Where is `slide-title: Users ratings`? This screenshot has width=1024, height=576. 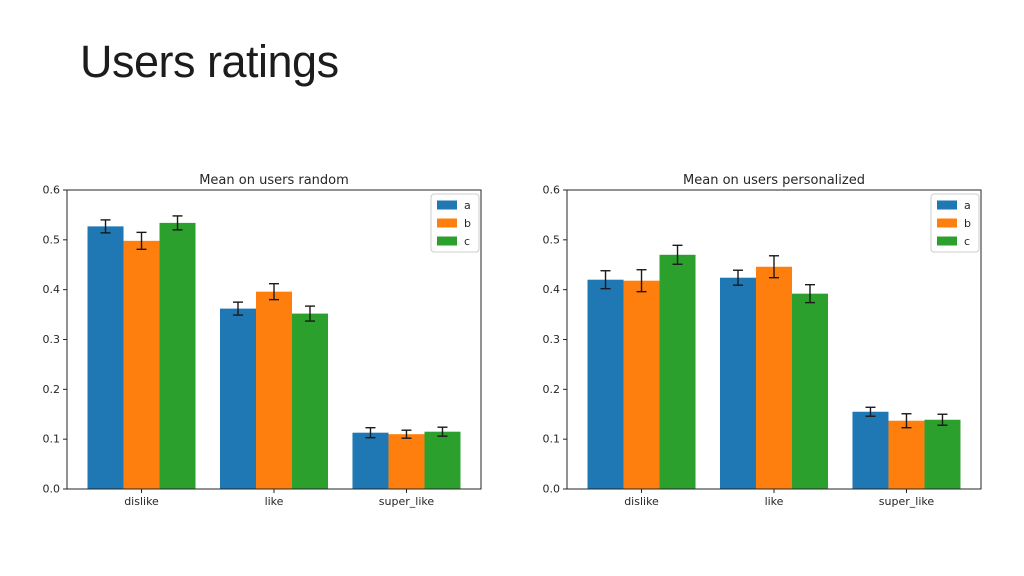
slide-title: Users ratings is located at coordinates (209, 61).